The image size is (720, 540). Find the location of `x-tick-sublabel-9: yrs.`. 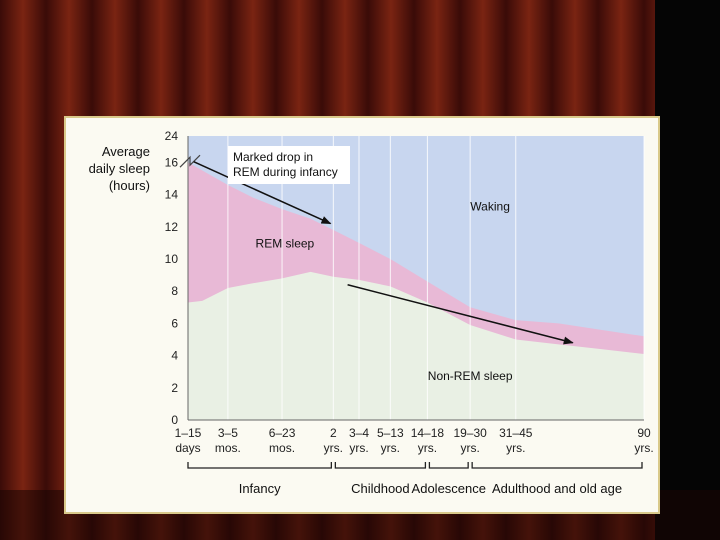

x-tick-sublabel-9: yrs. is located at coordinates (643, 448).